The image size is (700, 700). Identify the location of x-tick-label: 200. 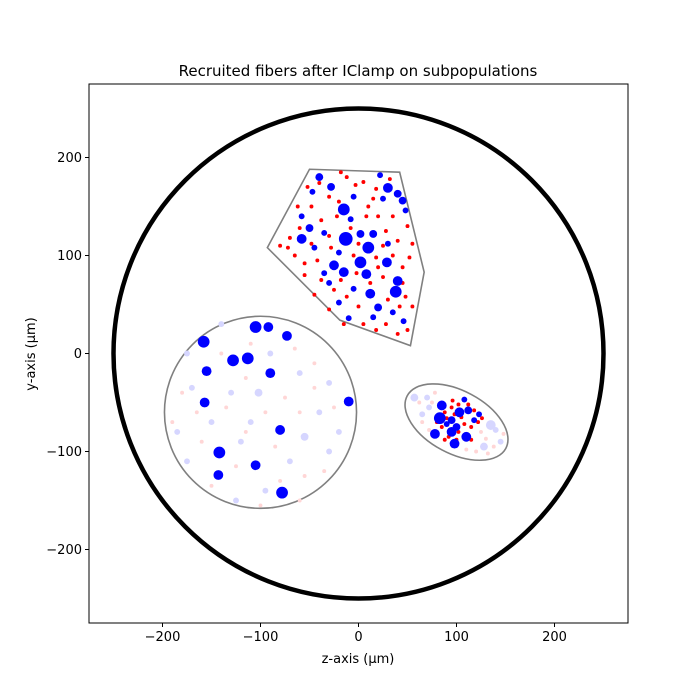
(554, 637).